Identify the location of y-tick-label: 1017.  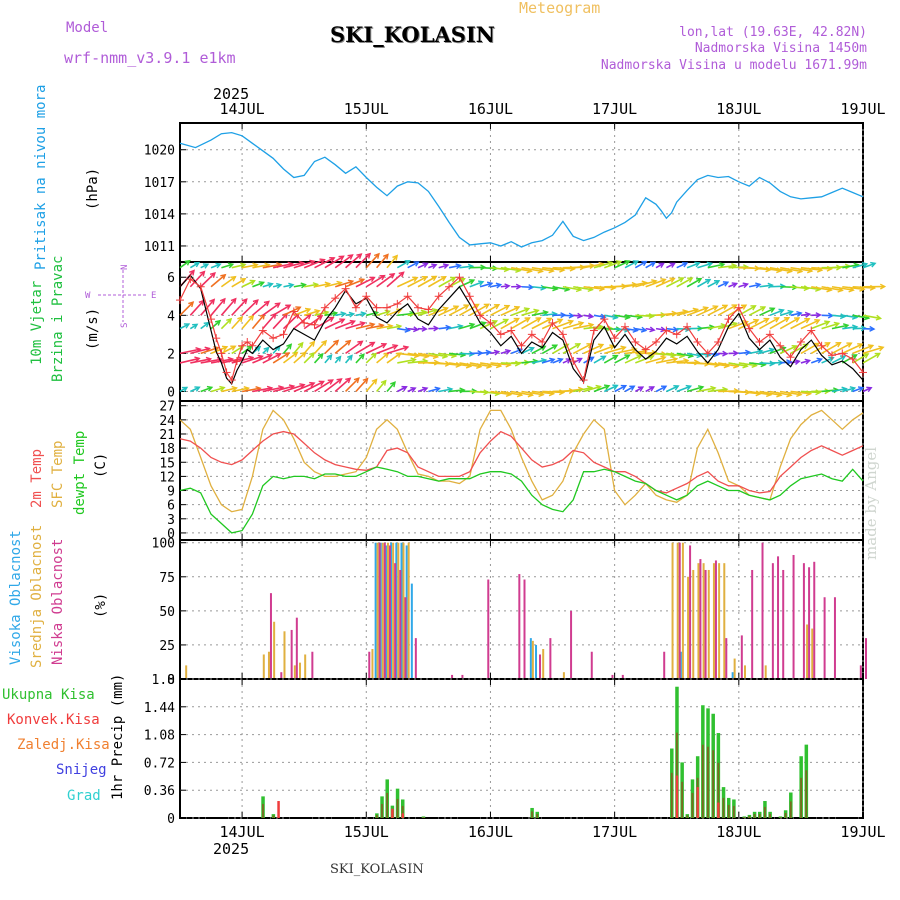
(159, 183).